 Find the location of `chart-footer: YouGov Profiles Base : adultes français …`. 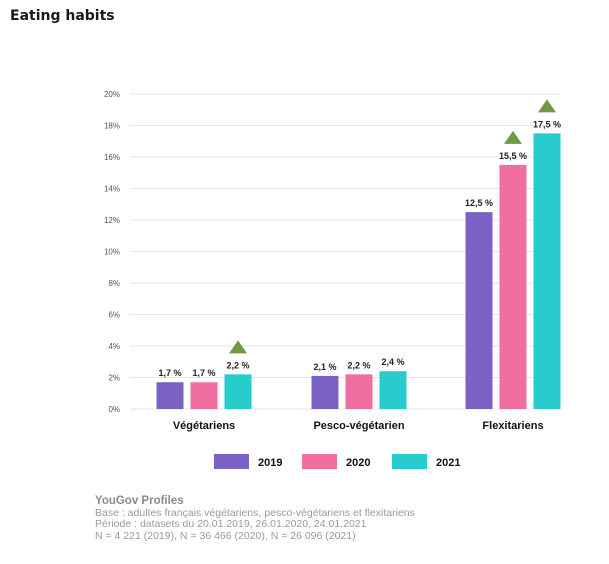

chart-footer: YouGov Profiles Base : adultes français … is located at coordinates (255, 518).